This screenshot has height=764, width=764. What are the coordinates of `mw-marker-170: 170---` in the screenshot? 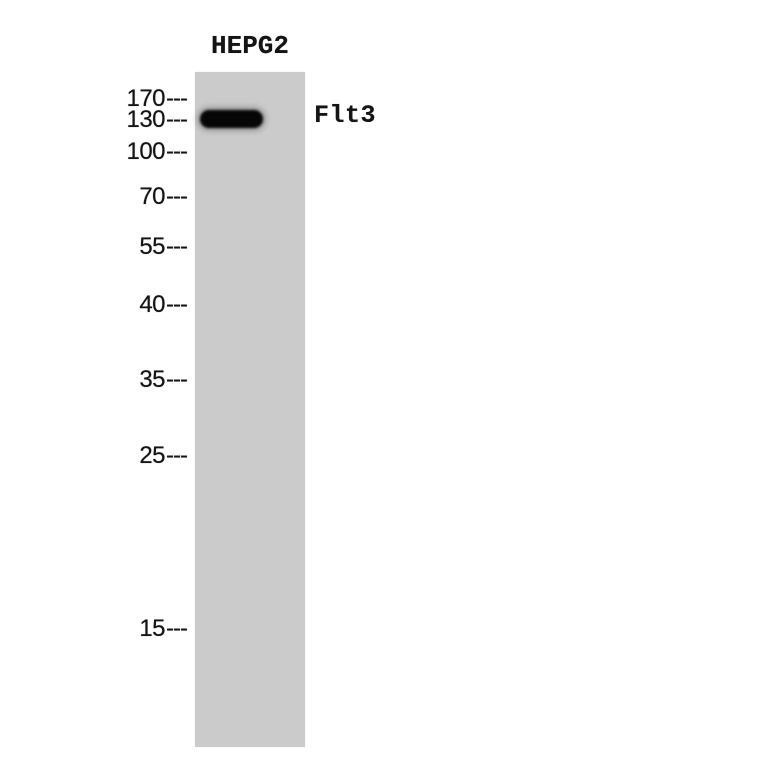 It's located at (94, 98).